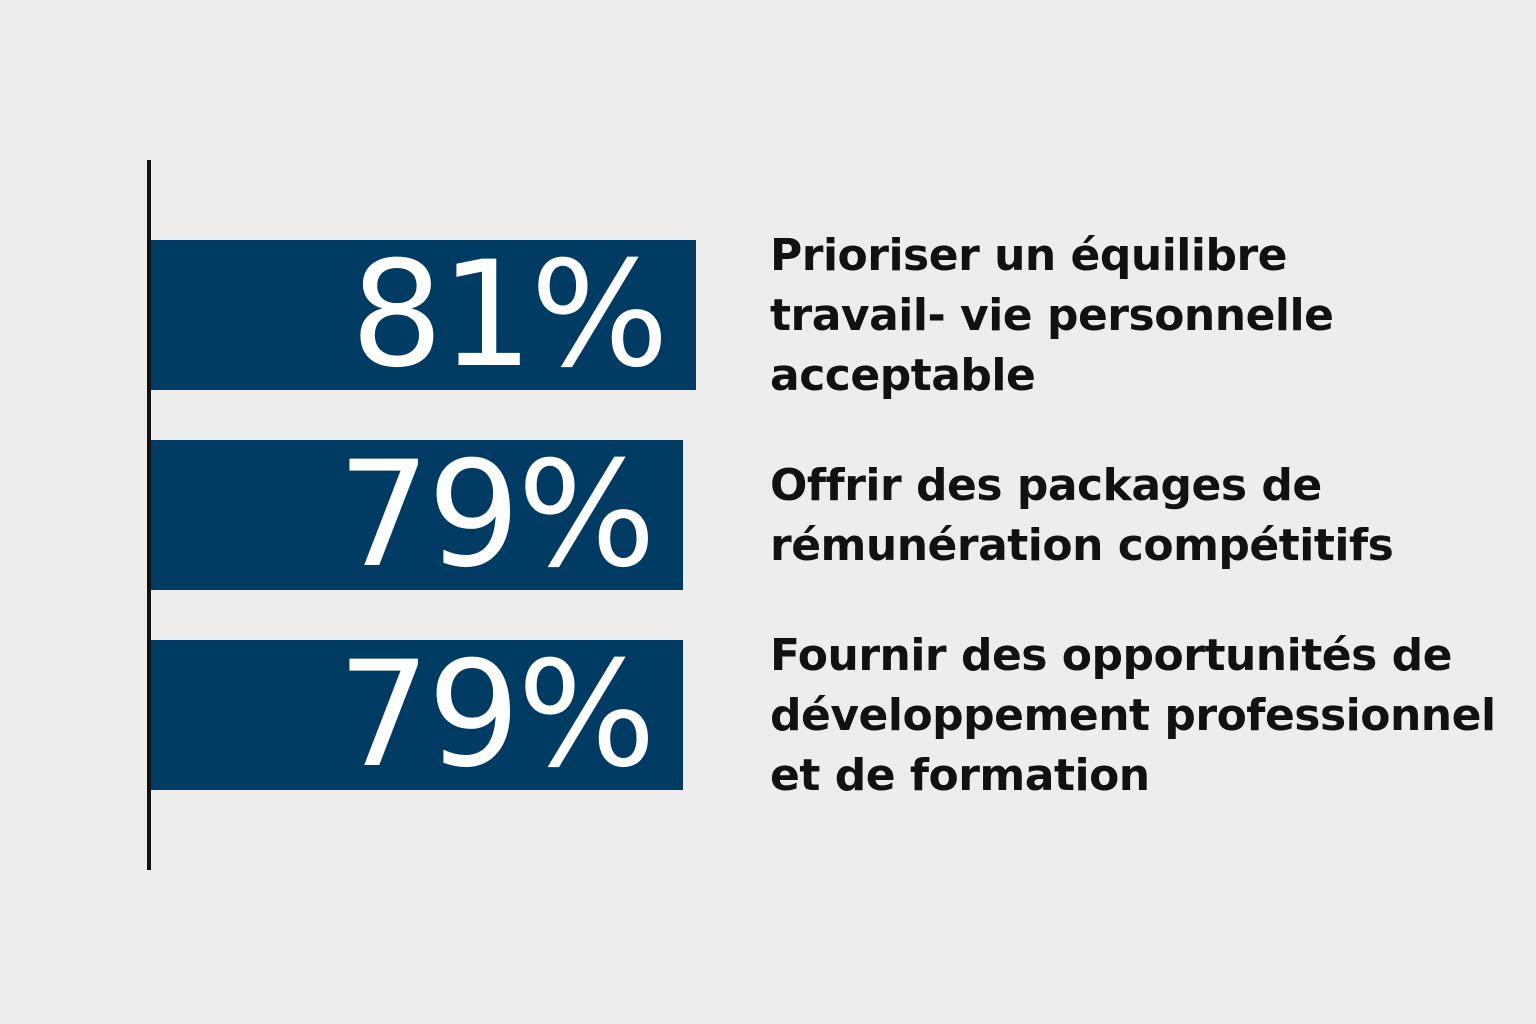  Describe the element at coordinates (149, 515) in the screenshot. I see `y-axis-line` at that location.